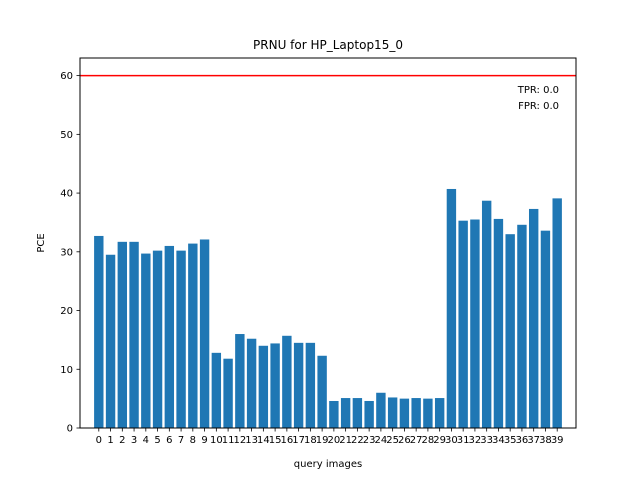 This screenshot has height=480, width=640. I want to click on x-tick-label: 32, so click(475, 440).